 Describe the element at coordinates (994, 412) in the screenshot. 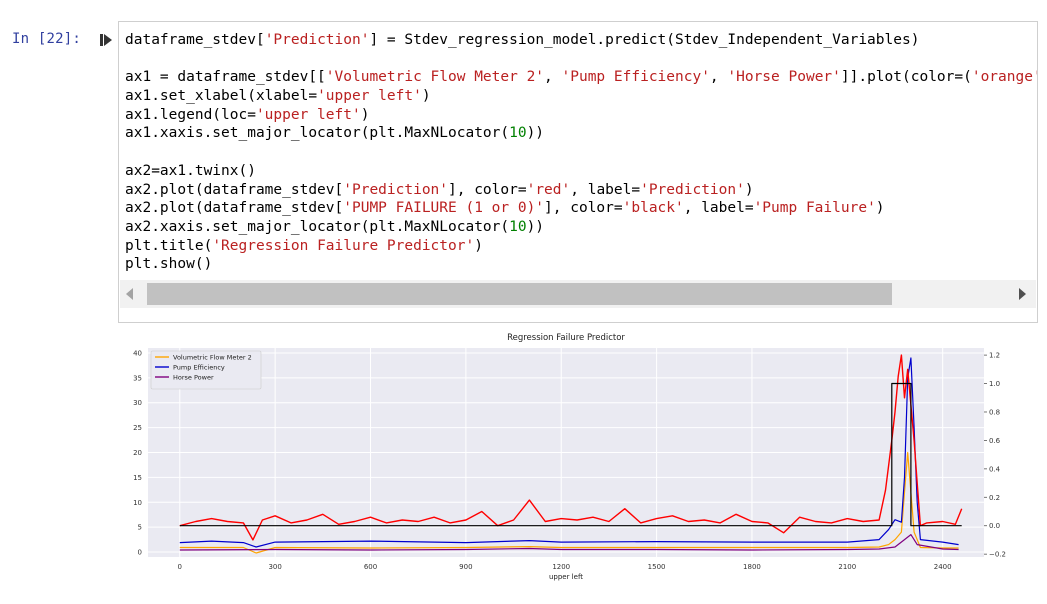

I see `y2-tick-label: 0.8` at that location.